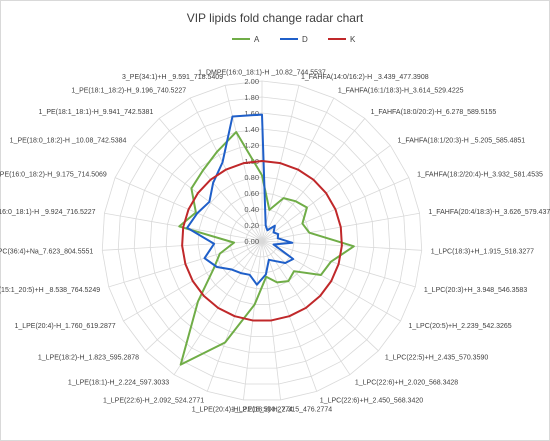  I want to click on category-label: 1_LPE(20:4)-H_2.218_500.2774, so click(242, 409).